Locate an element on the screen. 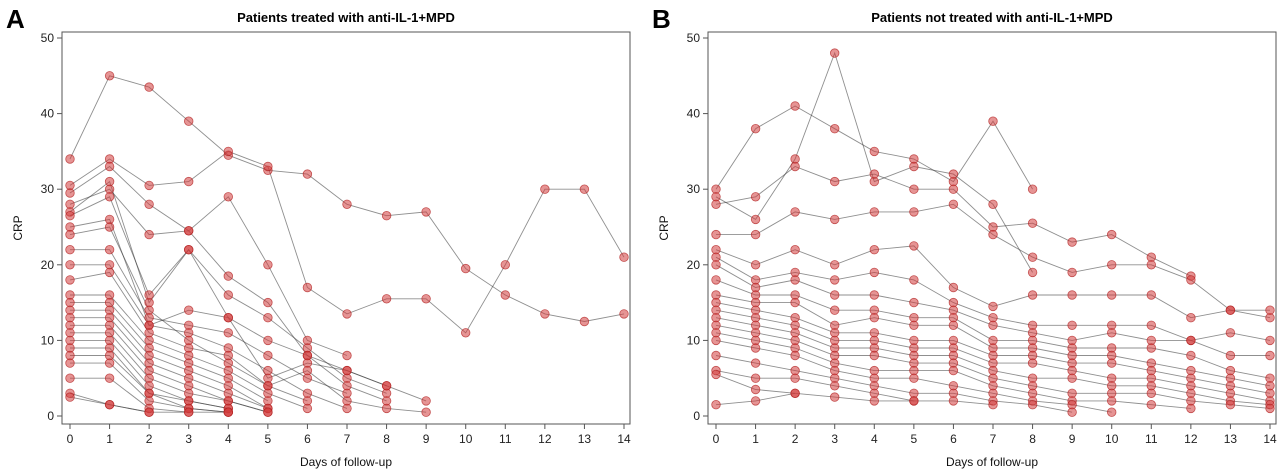  x-tick-label: 14 is located at coordinates (624, 439).